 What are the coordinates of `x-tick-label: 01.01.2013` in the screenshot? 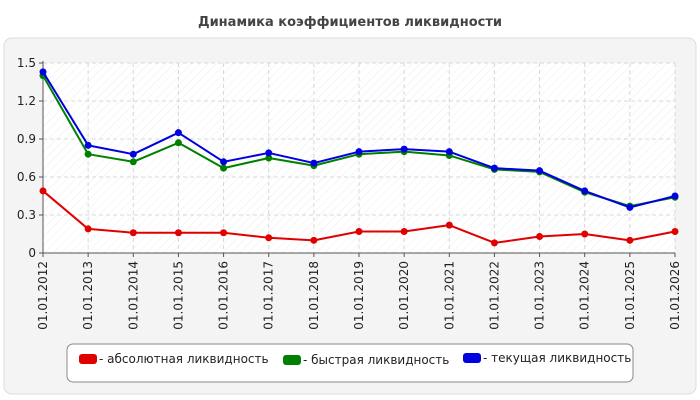 It's located at (88, 295).